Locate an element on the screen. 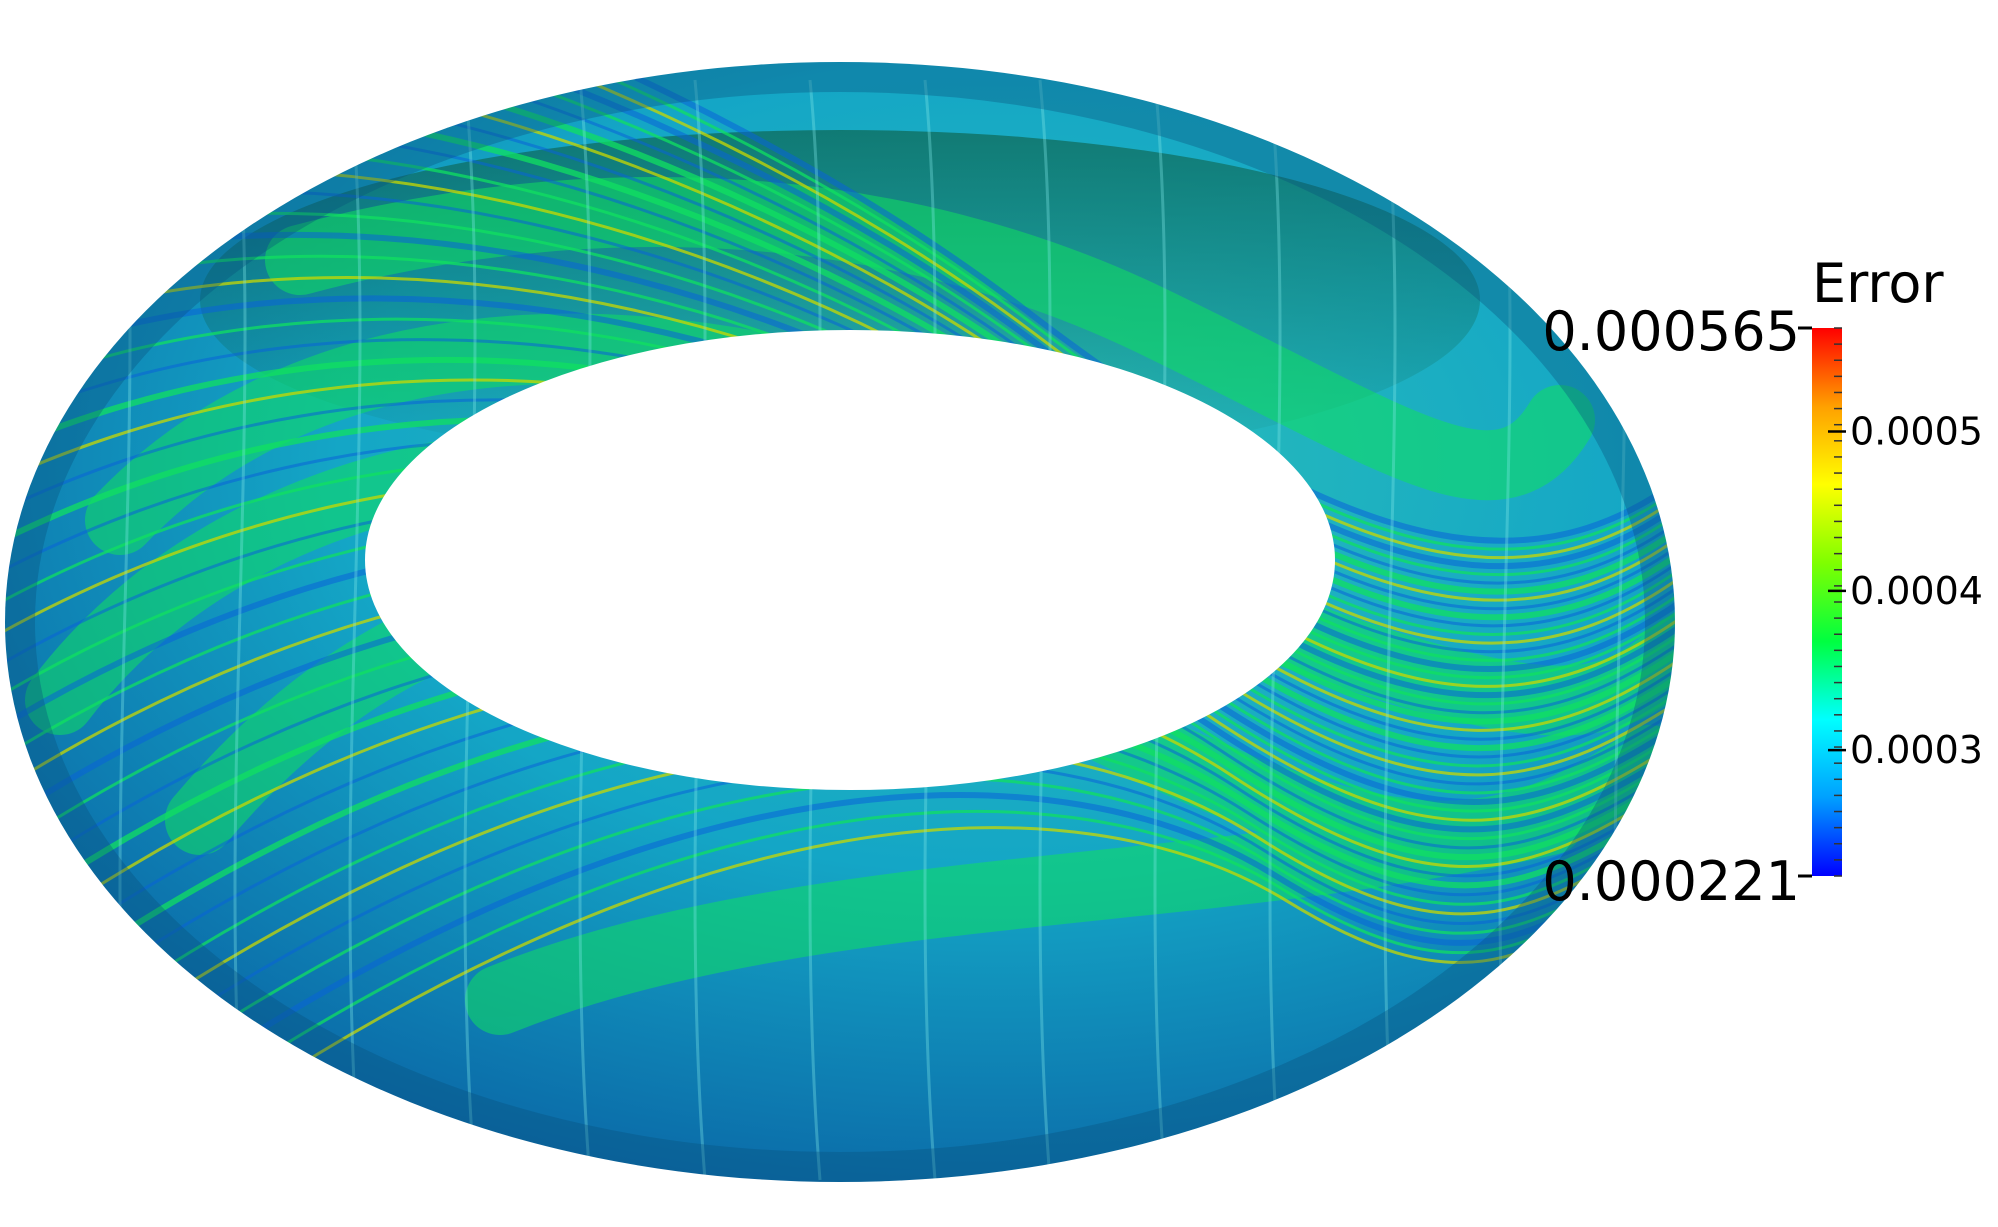 The image size is (1998, 1227). colorbar-tick-label: 0.0004 is located at coordinates (1916, 591).